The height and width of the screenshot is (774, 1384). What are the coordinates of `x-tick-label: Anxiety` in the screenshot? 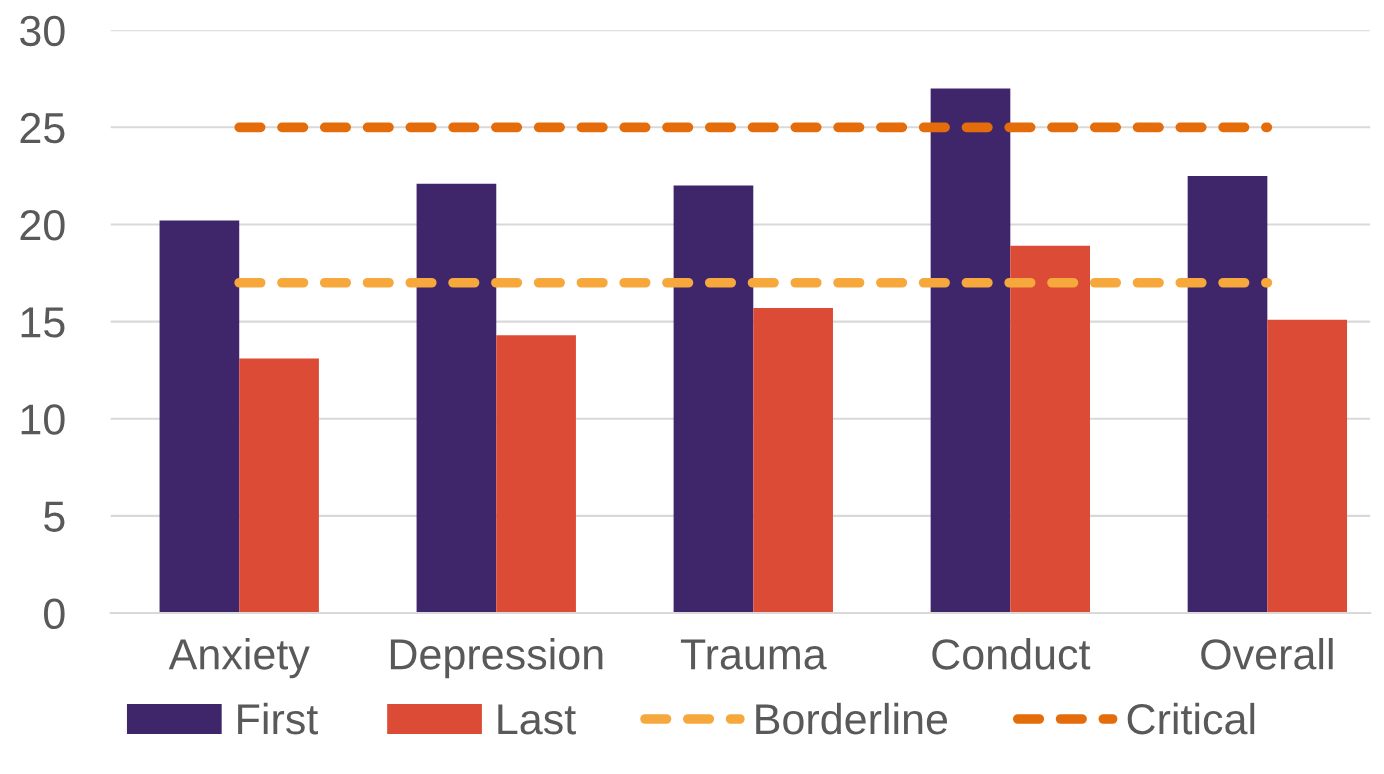 It's located at (239, 658).